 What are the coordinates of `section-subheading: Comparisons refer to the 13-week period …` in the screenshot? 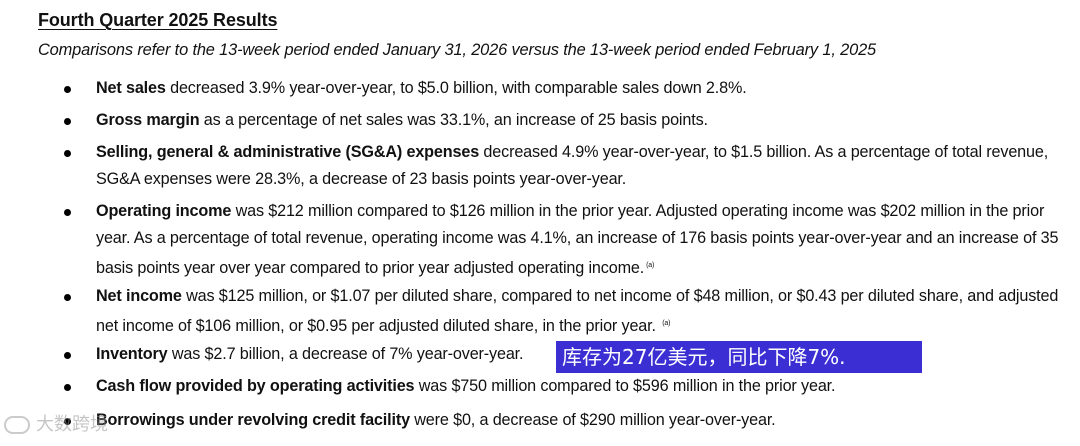 It's located at (457, 50).